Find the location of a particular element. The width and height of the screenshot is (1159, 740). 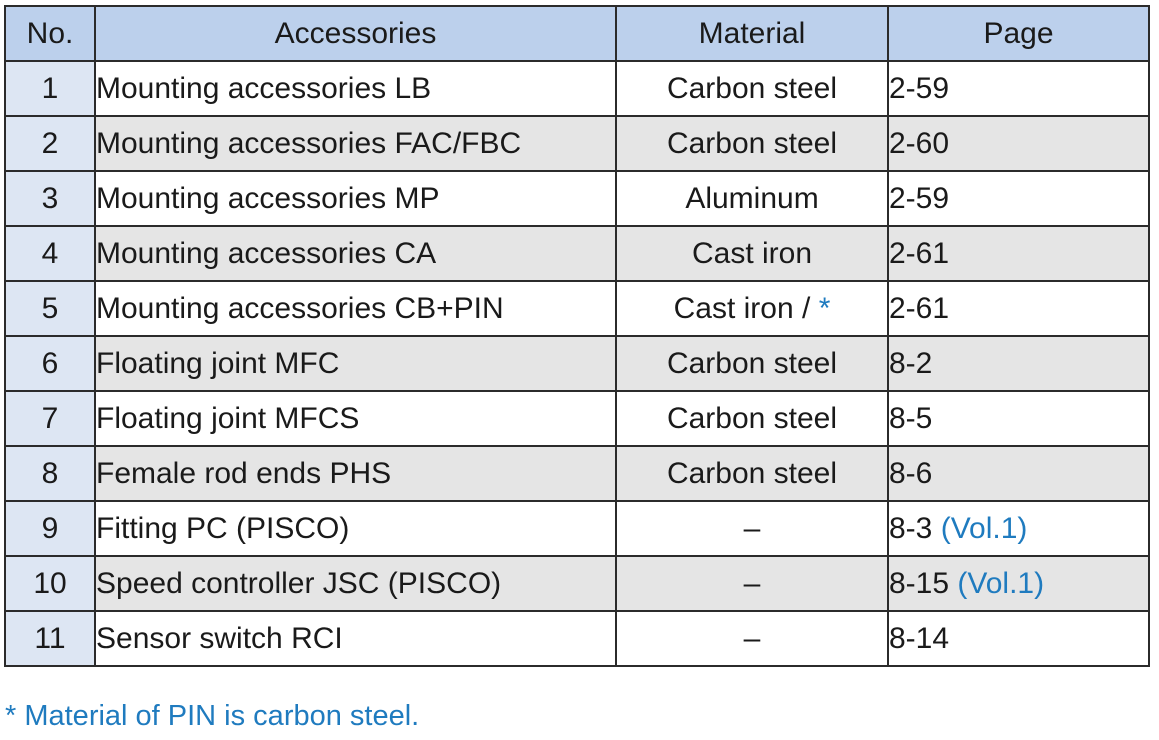

row-number: 11 is located at coordinates (50, 638).